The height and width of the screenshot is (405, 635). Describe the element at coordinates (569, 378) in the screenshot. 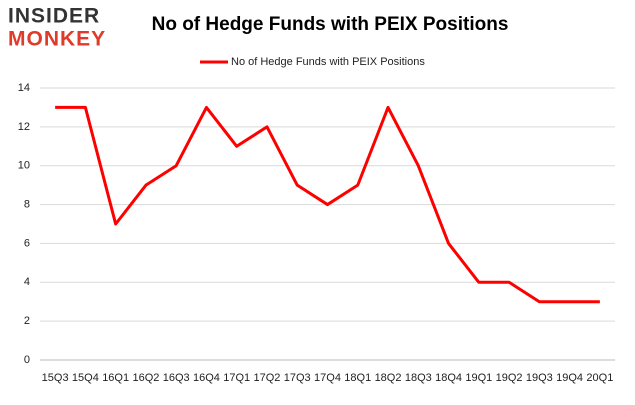

I see `x-tick-label: 19Q4` at that location.